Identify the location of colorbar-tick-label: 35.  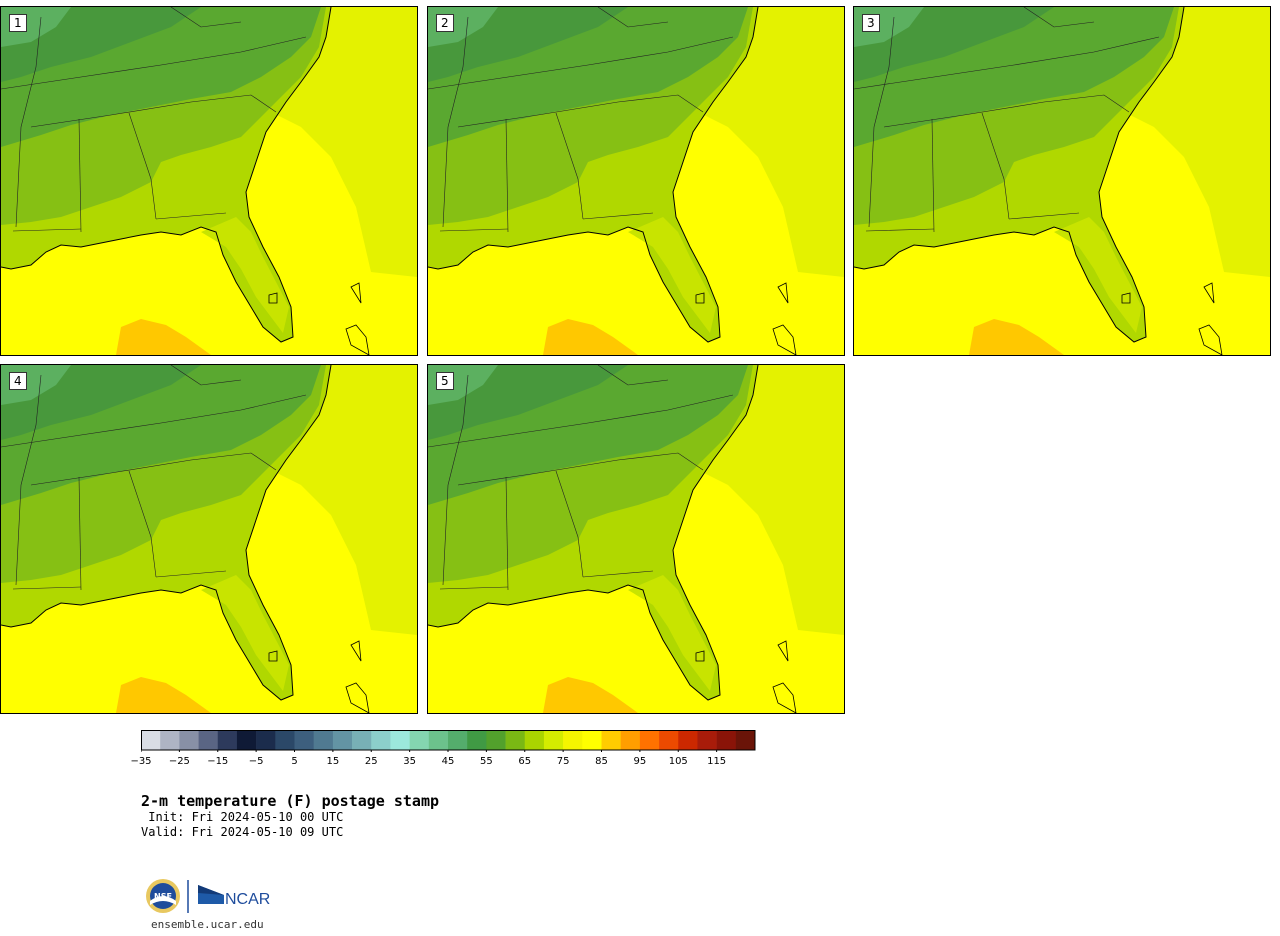
(409, 761).